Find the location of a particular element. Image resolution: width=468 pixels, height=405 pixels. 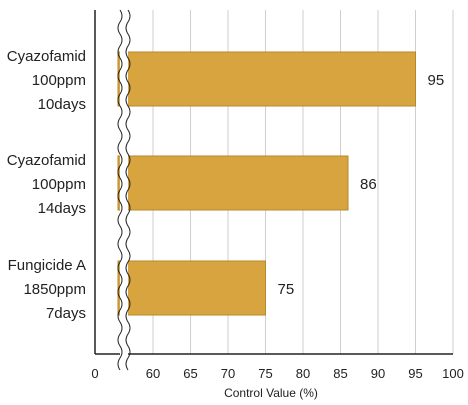

x-tick-label: 70 is located at coordinates (228, 373).